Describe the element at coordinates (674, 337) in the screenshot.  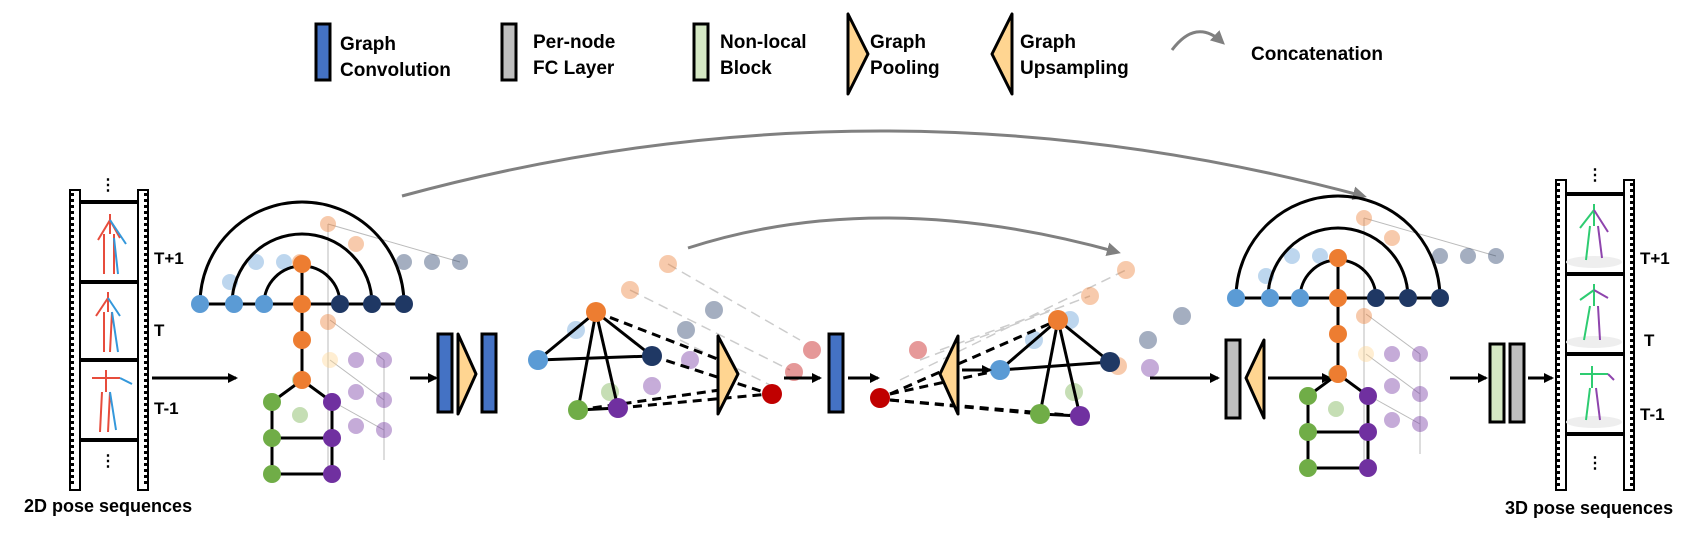
I see `pooled-graph-left` at that location.